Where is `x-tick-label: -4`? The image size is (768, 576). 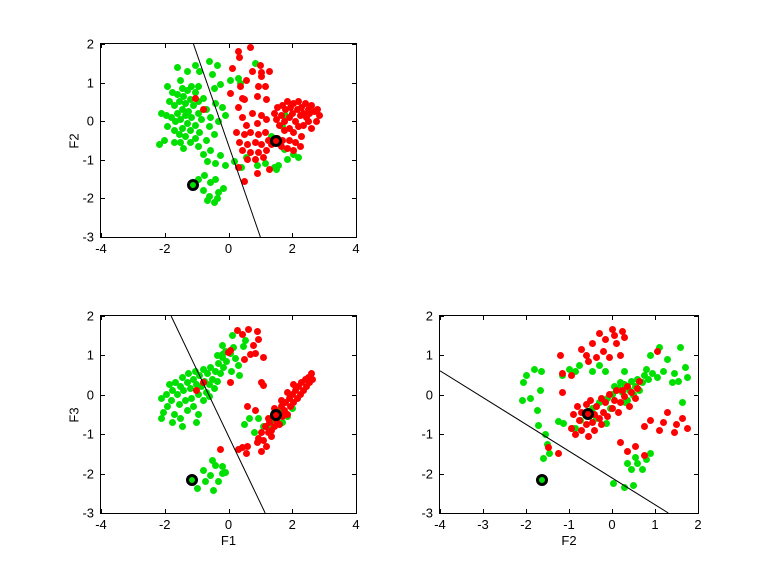 x-tick-label: -4 is located at coordinates (440, 524).